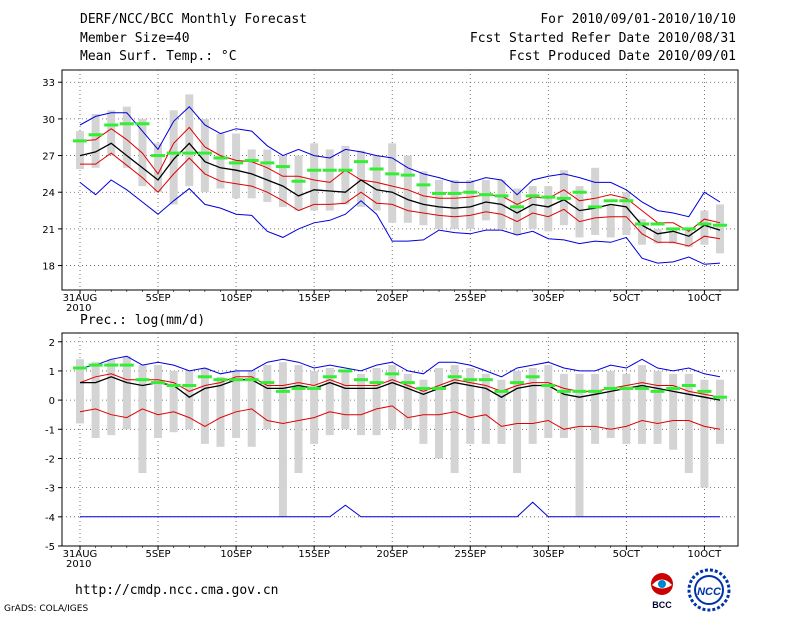 The width and height of the screenshot is (800, 618). I want to click on y-tick-label: 0, so click(52, 401).